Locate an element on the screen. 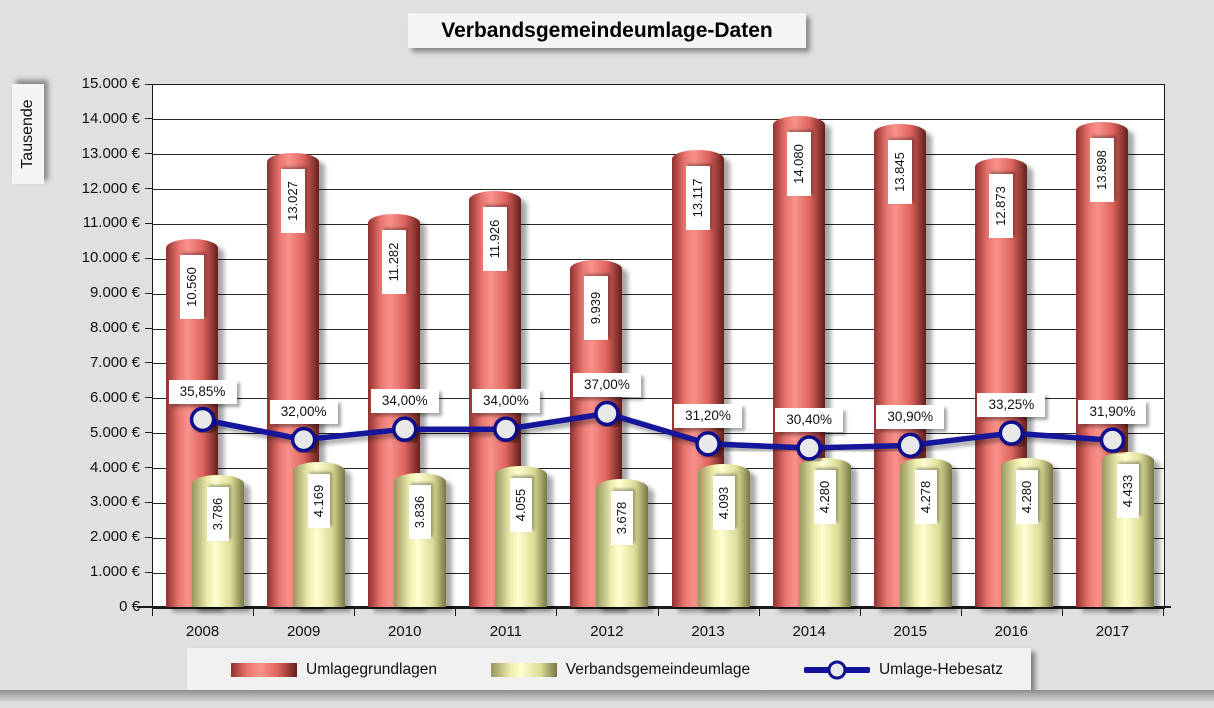 This screenshot has width=1214, height=708. legend-item-umlage-hebesatz: Umlage-Hebesatz is located at coordinates (903, 670).